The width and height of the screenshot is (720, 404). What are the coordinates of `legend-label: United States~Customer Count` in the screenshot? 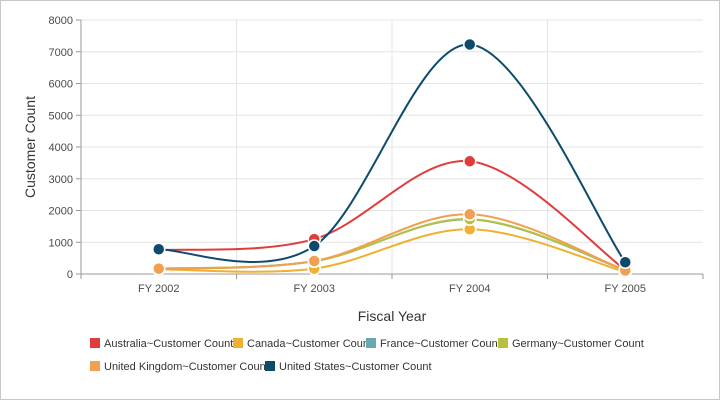 It's located at (355, 367).